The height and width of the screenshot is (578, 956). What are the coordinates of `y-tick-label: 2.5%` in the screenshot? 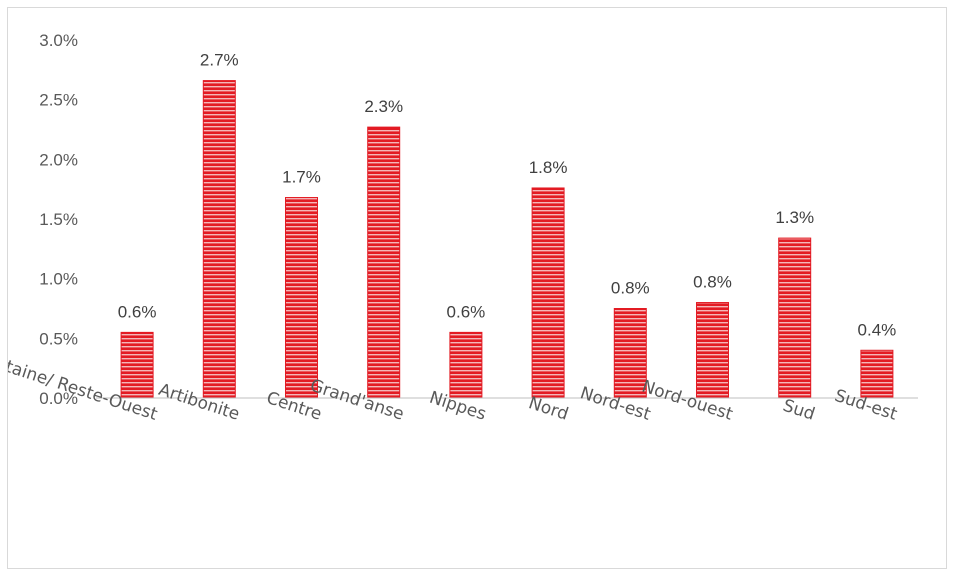 It's located at (58, 100).